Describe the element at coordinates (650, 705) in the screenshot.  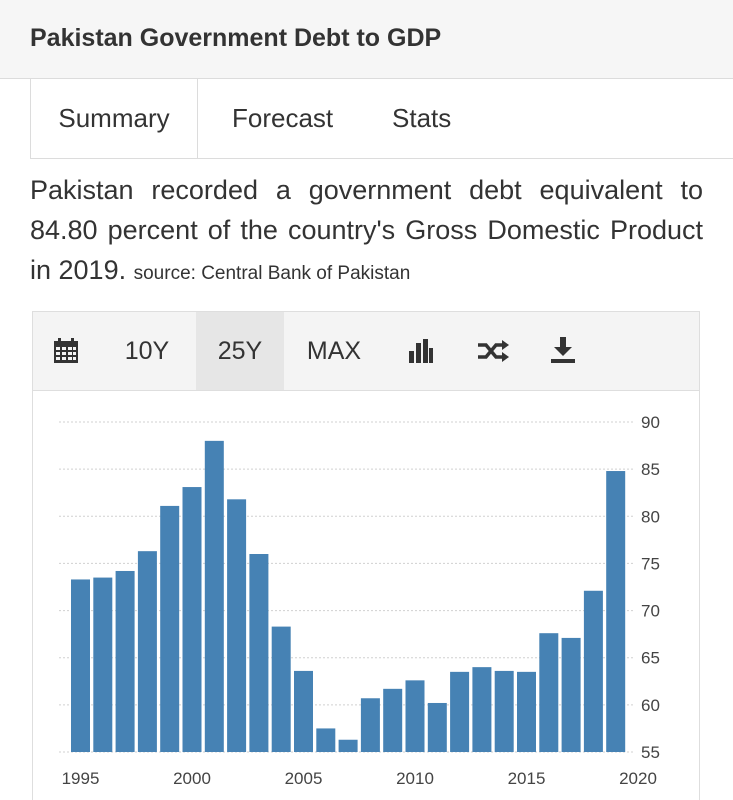
I see `y-tick-label: 60` at that location.